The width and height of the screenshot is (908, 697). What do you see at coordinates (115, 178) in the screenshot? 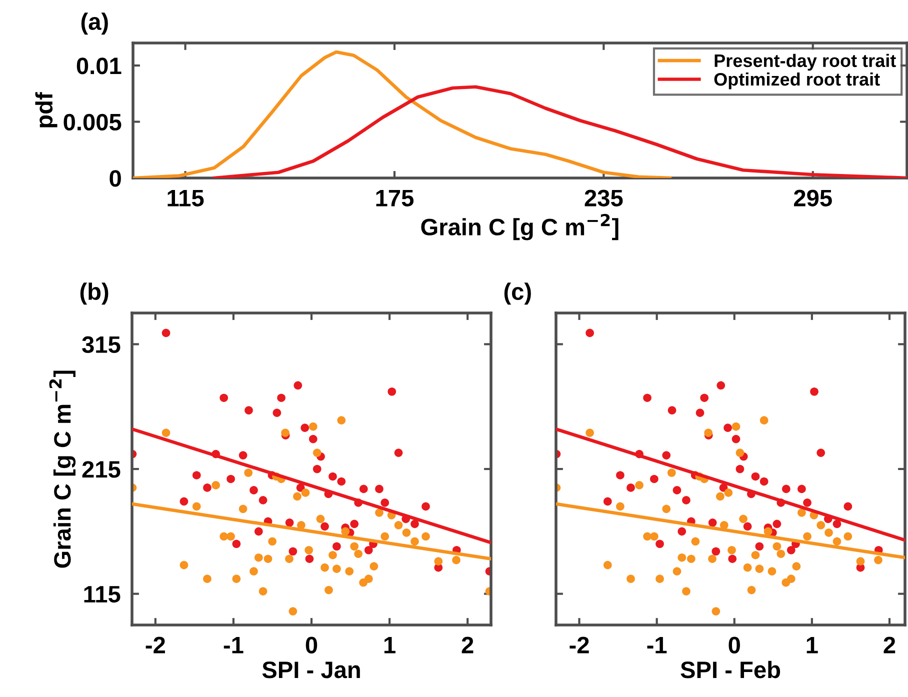
I see `y-tick-label: 0` at bounding box center [115, 178].